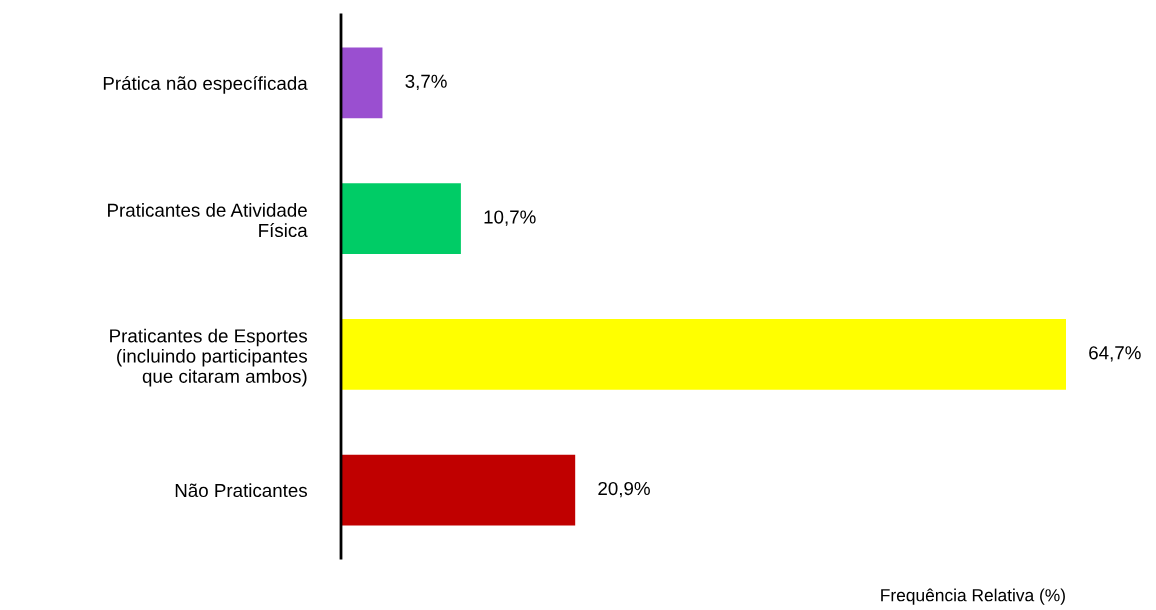 The image size is (1156, 610). What do you see at coordinates (208, 357) in the screenshot?
I see `y-tick-label: Praticantes de Esportes (incluindo participantes que citaram ambos)` at bounding box center [208, 357].